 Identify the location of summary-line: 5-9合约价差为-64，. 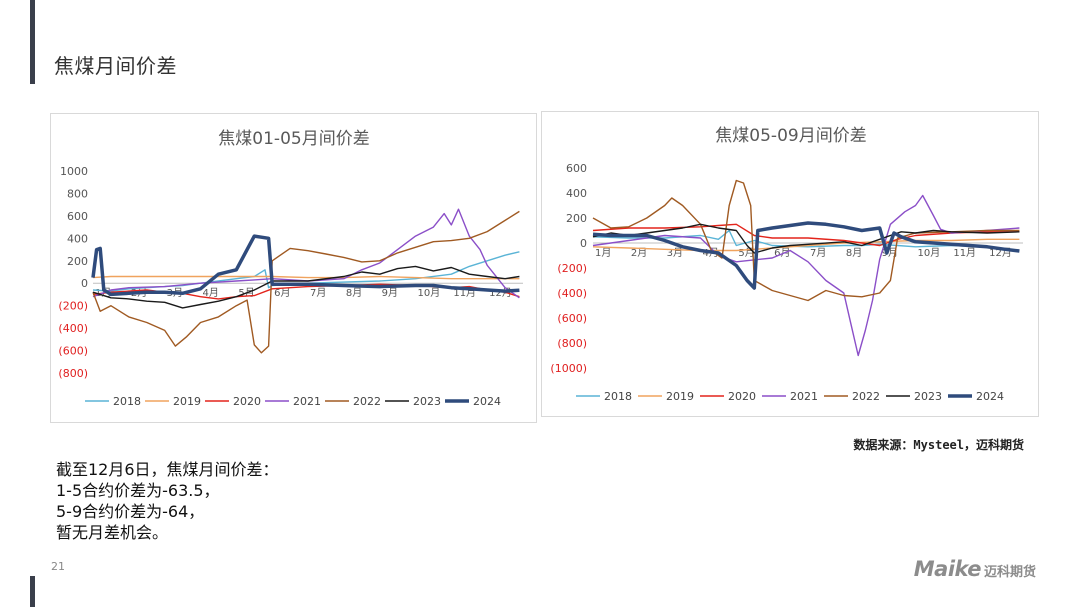
(130, 511).